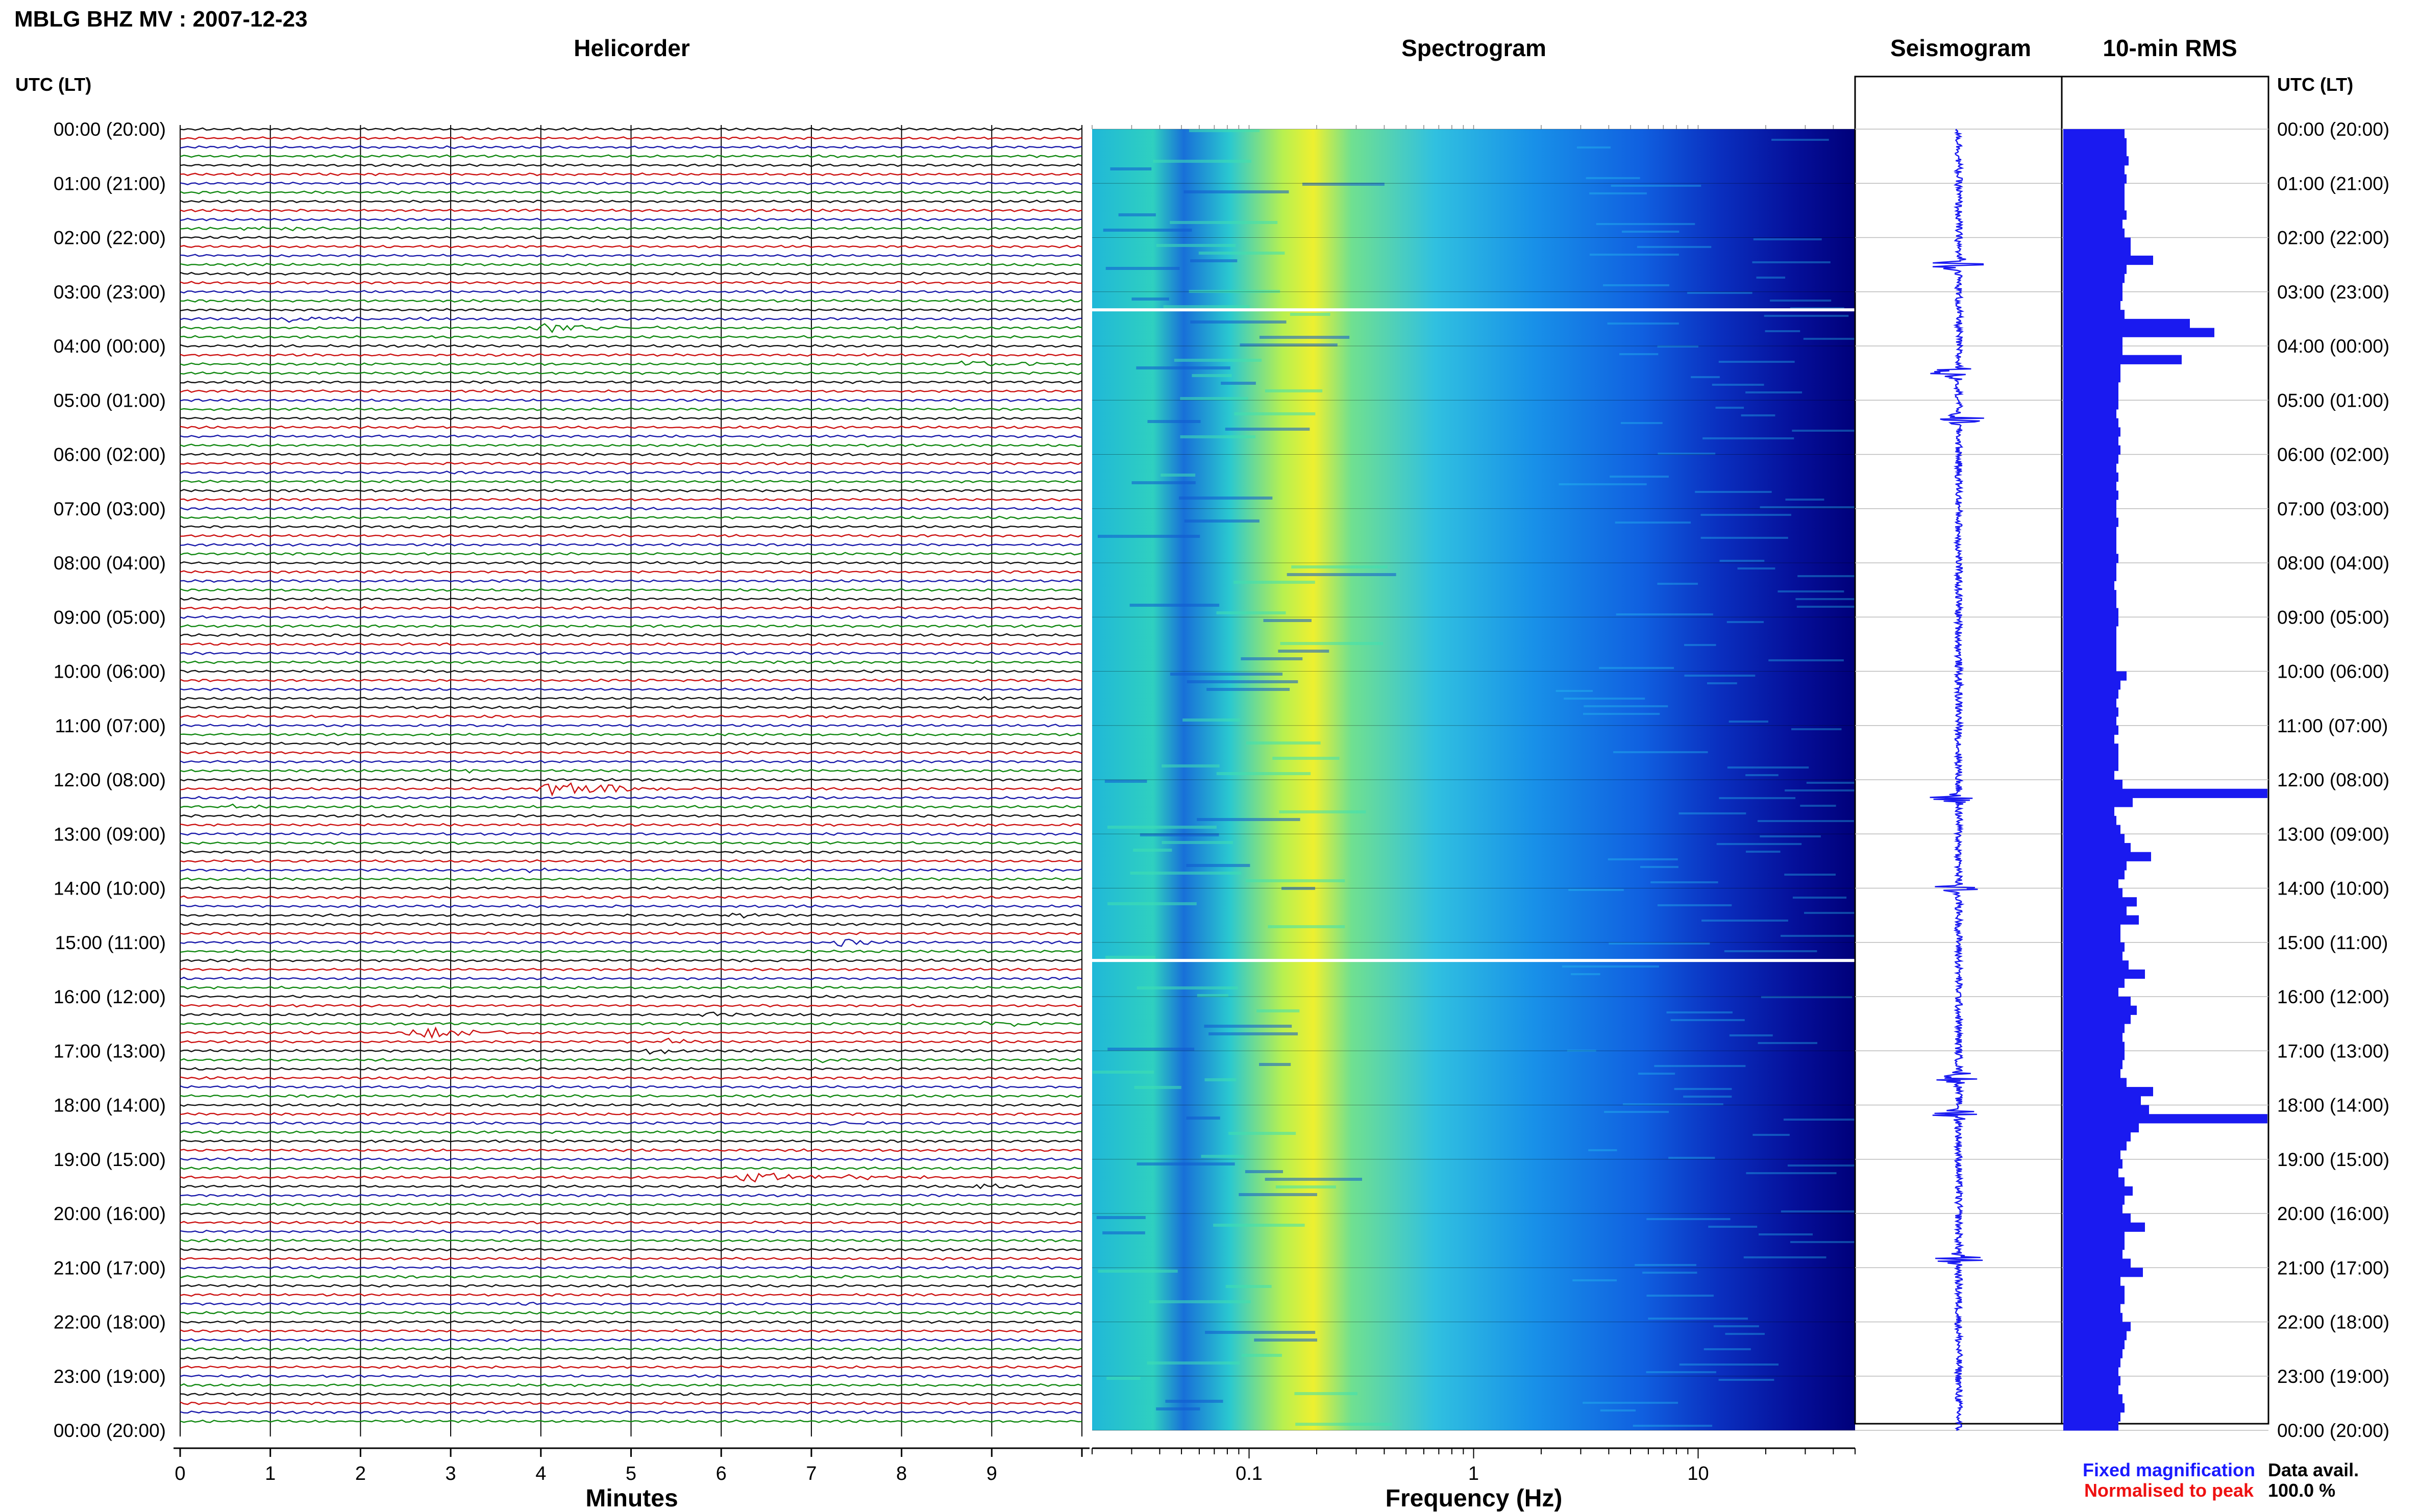 This screenshot has height=1512, width=2419. What do you see at coordinates (2333, 671) in the screenshot?
I see `time-tick-right: 10:00 (06:00)` at bounding box center [2333, 671].